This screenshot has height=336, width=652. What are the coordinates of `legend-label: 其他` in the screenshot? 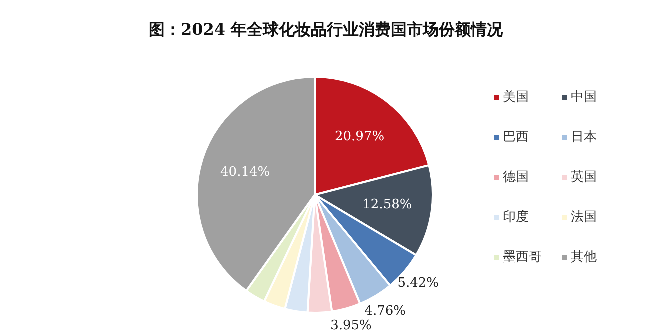 It's located at (584, 257).